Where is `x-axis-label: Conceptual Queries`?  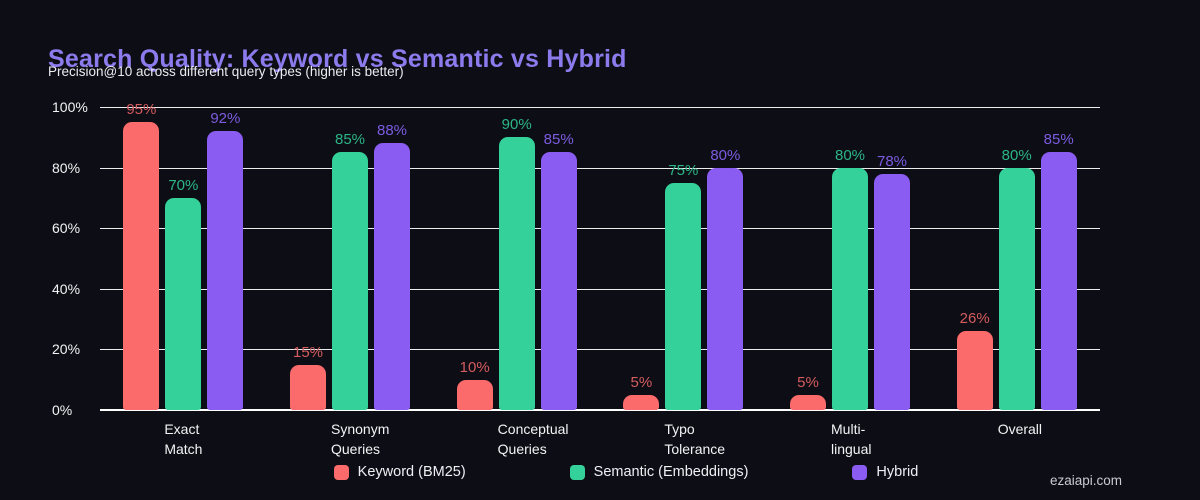 x-axis-label: Conceptual Queries is located at coordinates (533, 439).